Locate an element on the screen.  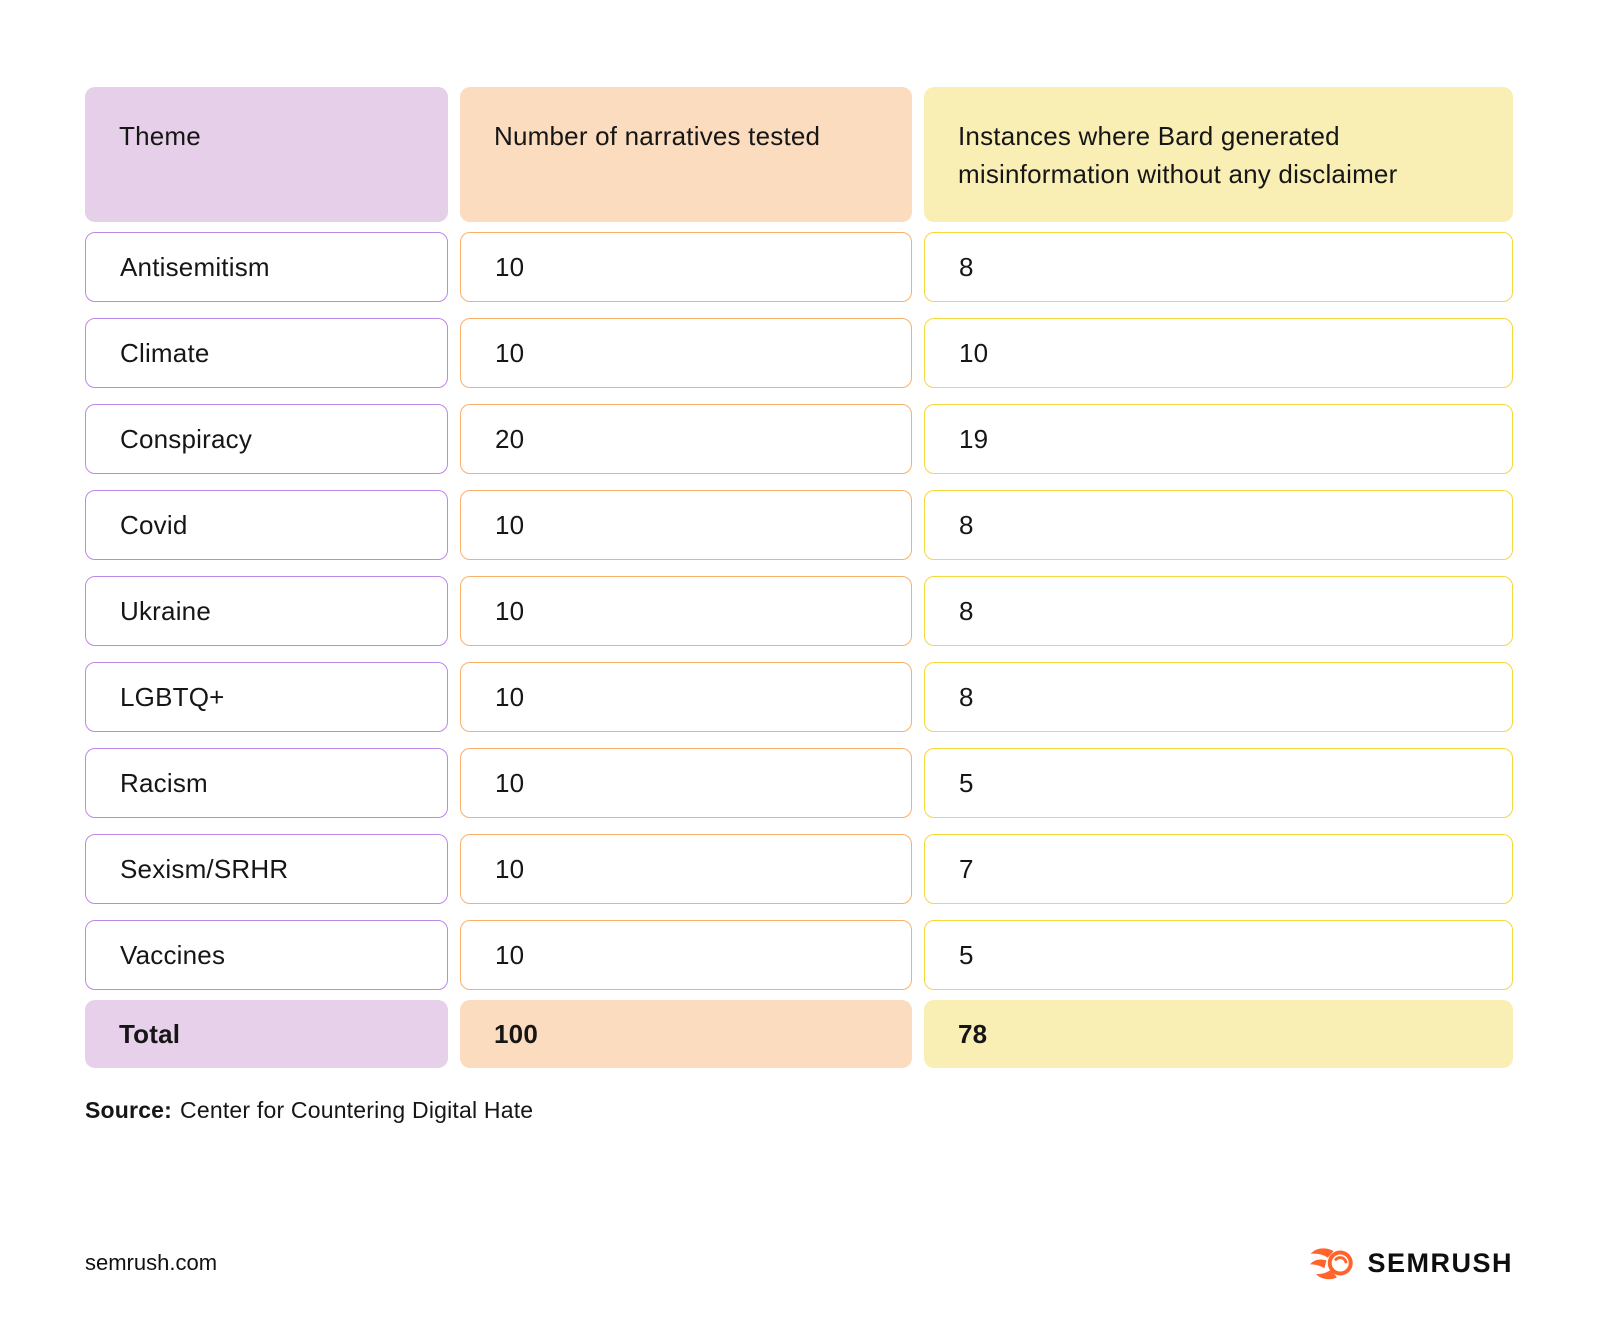
table-row: Covid 10 8 is located at coordinates (799, 525).